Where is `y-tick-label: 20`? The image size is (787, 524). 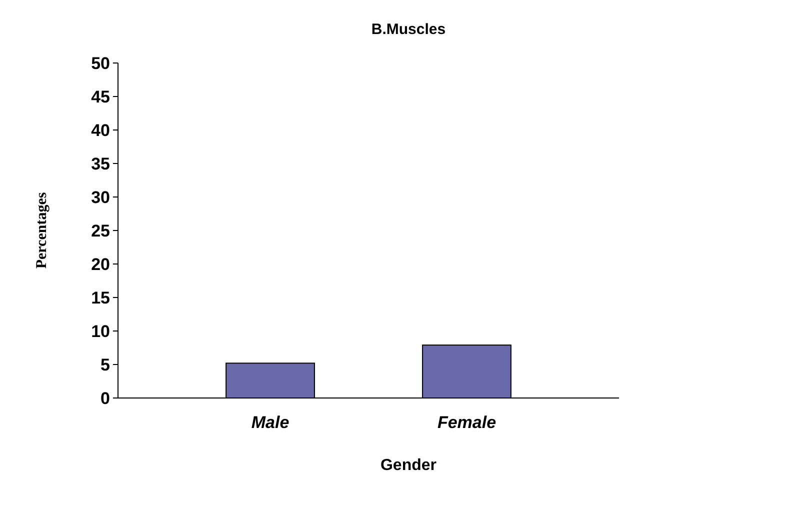
y-tick-label: 20 is located at coordinates (100, 264).